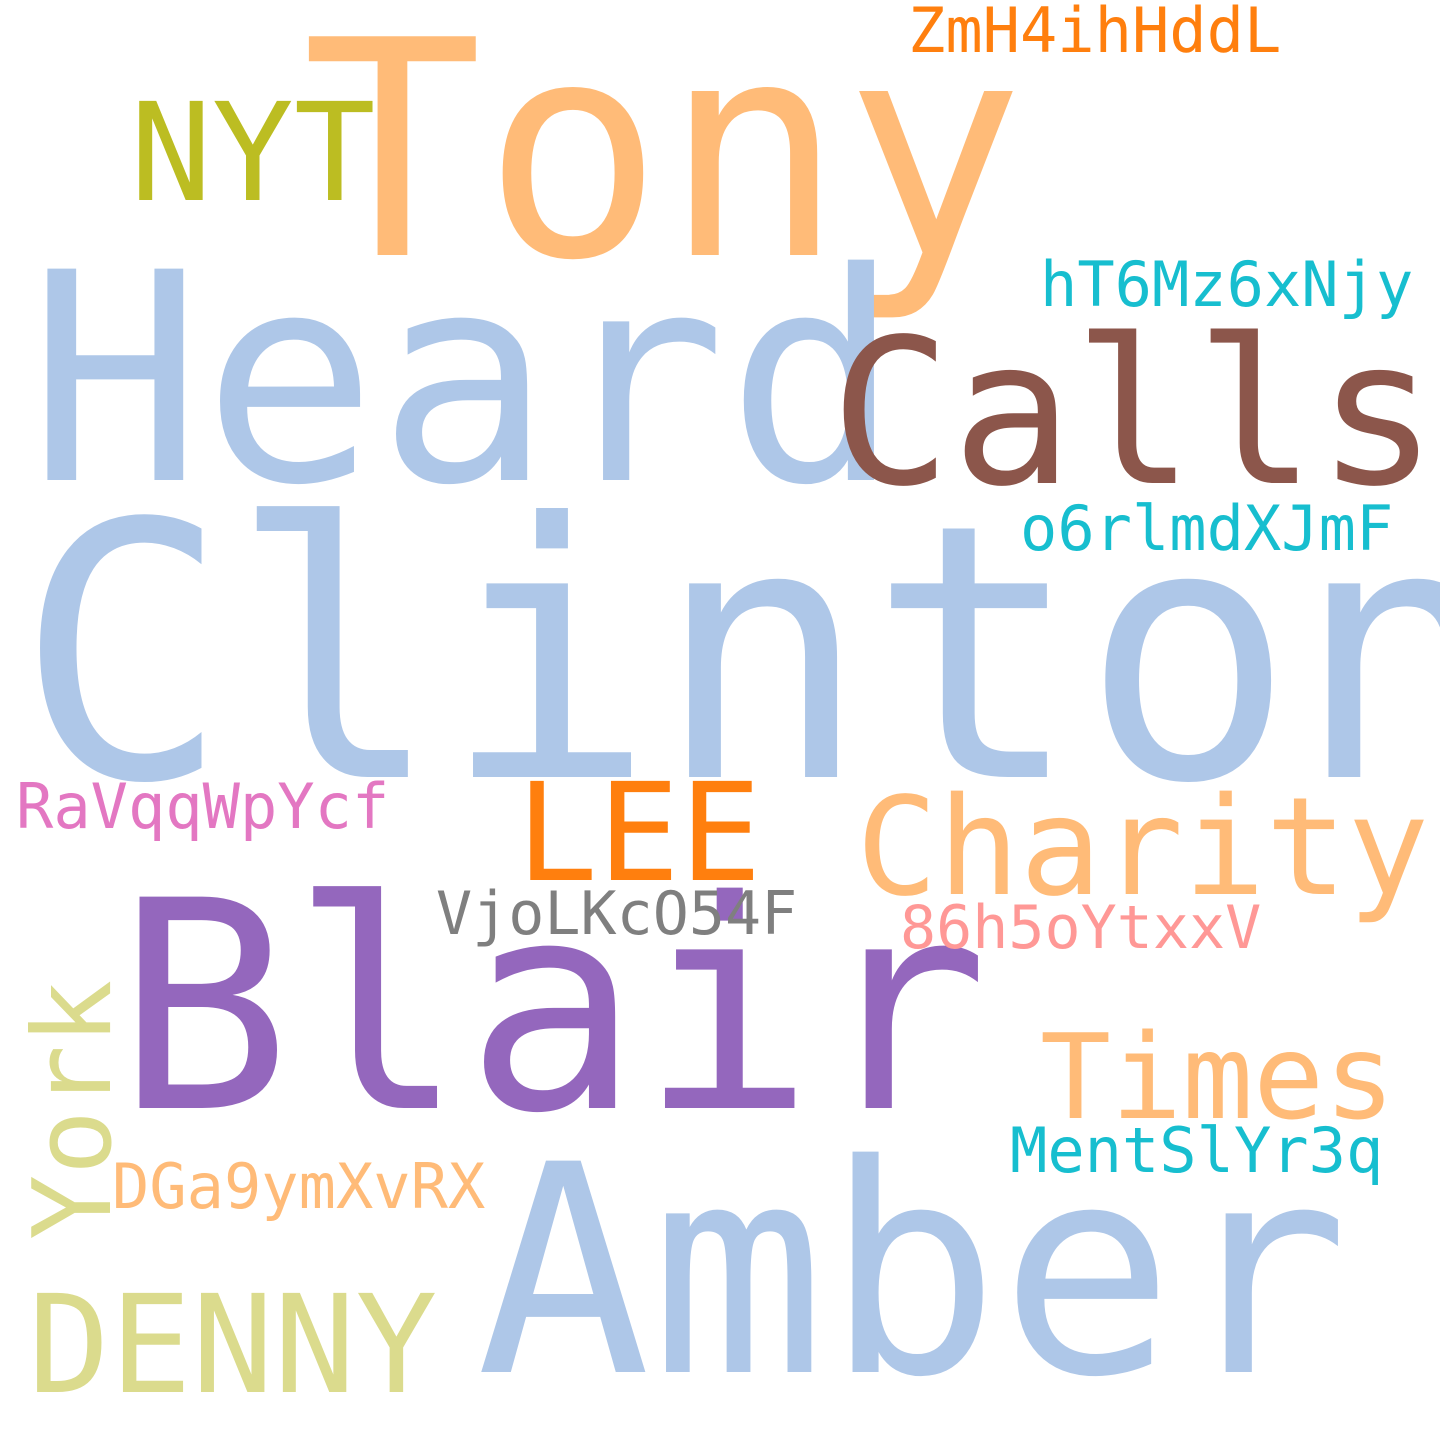 The height and width of the screenshot is (1440, 1440). I want to click on word-lee: LEE, so click(639, 834).